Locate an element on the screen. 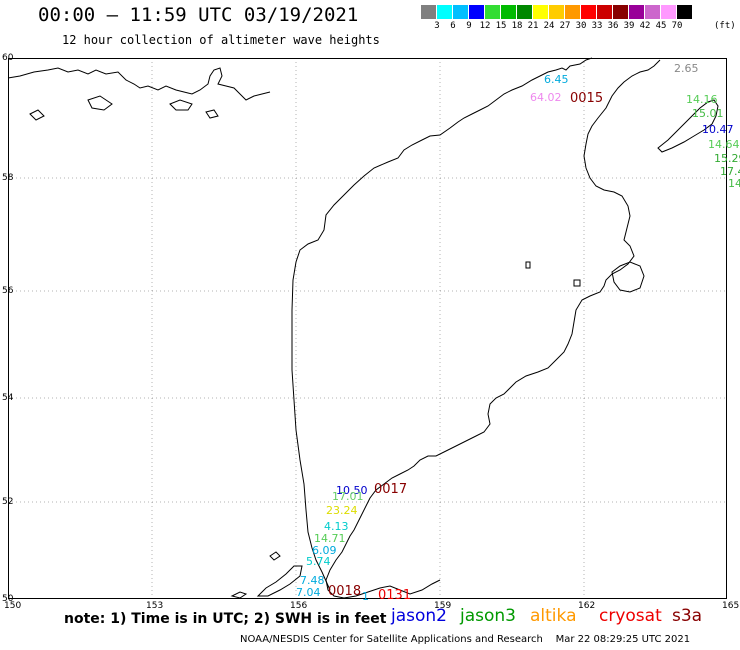 The height and width of the screenshot is (650, 740). wave-height-label: 17.4 is located at coordinates (730, 171).